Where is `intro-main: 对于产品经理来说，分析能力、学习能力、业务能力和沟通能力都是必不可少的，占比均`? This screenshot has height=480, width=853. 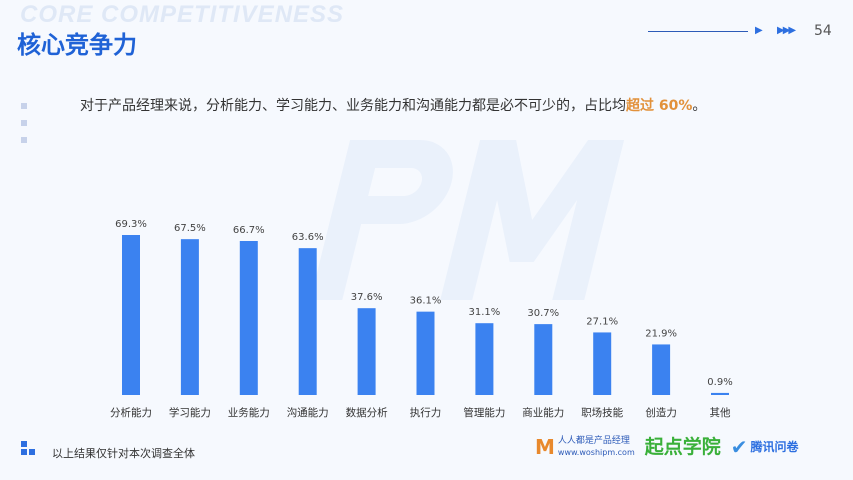 intro-main: 对于产品经理来说，分析能力、学习能力、业务能力和沟通能力都是必不可少的，占比均 is located at coordinates (353, 106).